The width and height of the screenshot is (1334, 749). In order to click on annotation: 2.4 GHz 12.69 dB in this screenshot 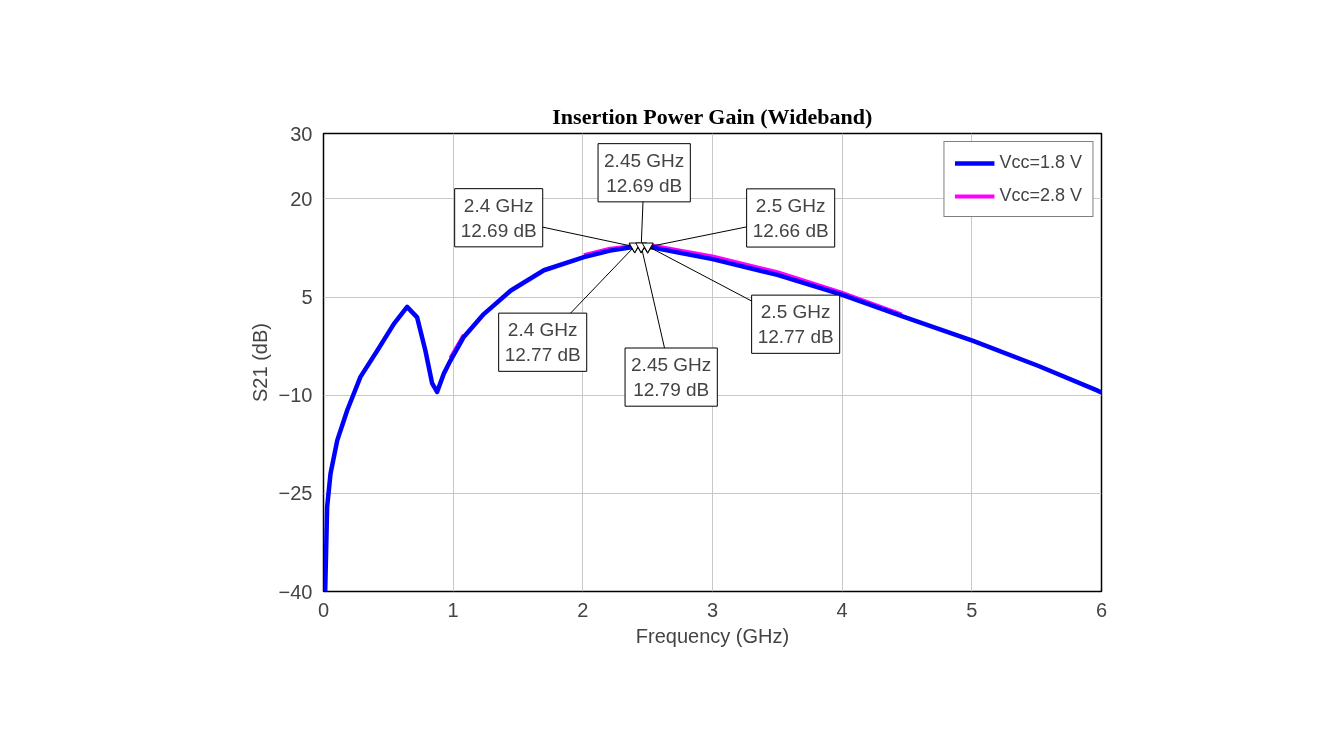, I will do `click(498, 217)`.